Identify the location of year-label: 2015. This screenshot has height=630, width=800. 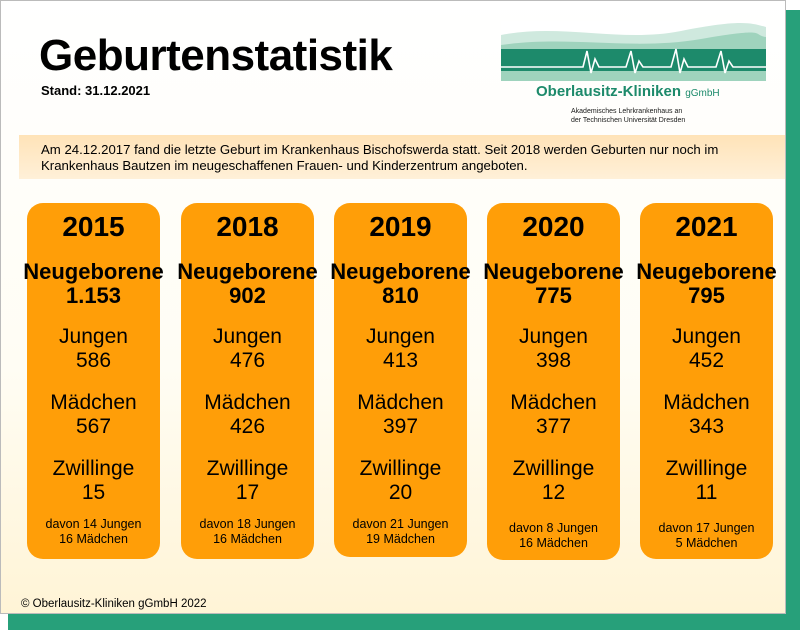
(93, 226).